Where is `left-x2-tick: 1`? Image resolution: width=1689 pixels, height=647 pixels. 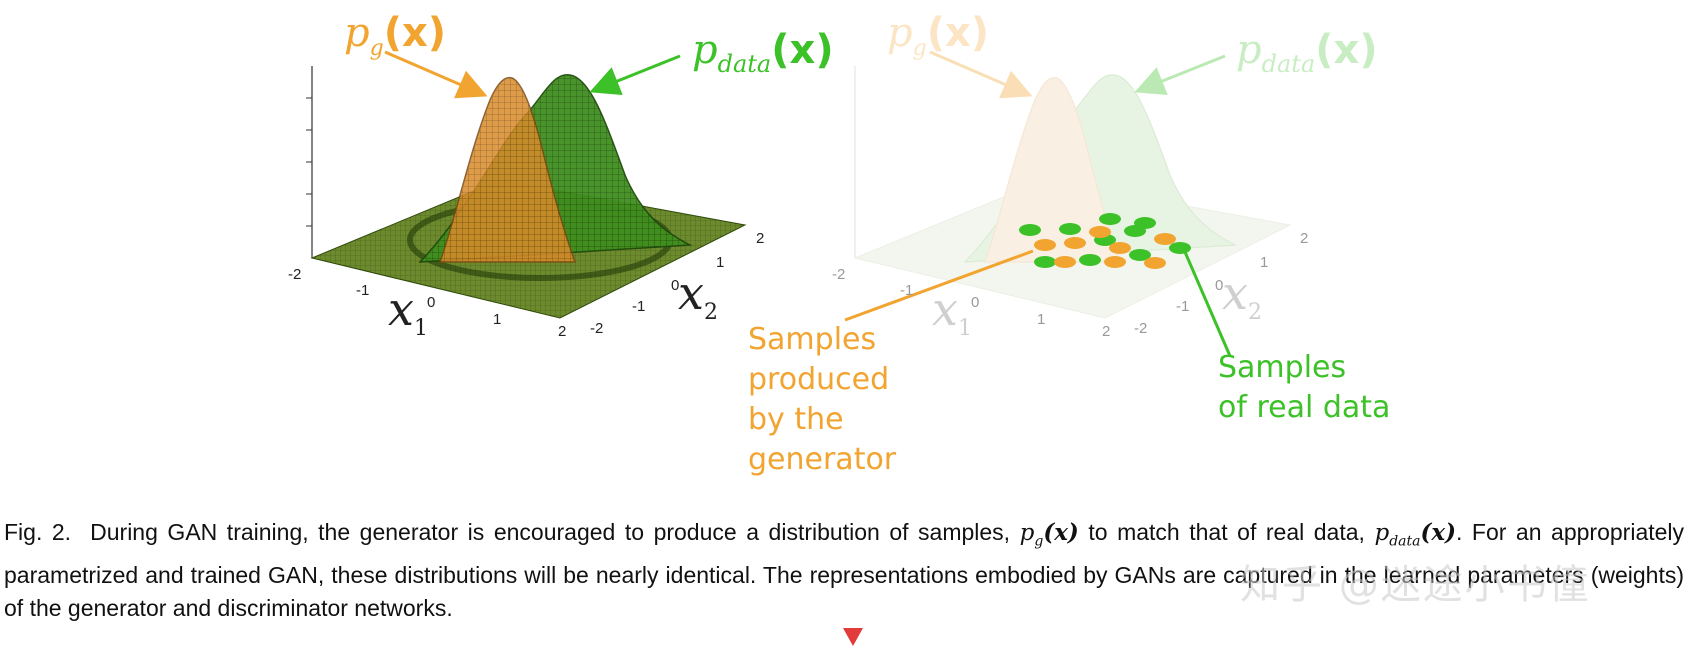
left-x2-tick: 1 is located at coordinates (720, 262).